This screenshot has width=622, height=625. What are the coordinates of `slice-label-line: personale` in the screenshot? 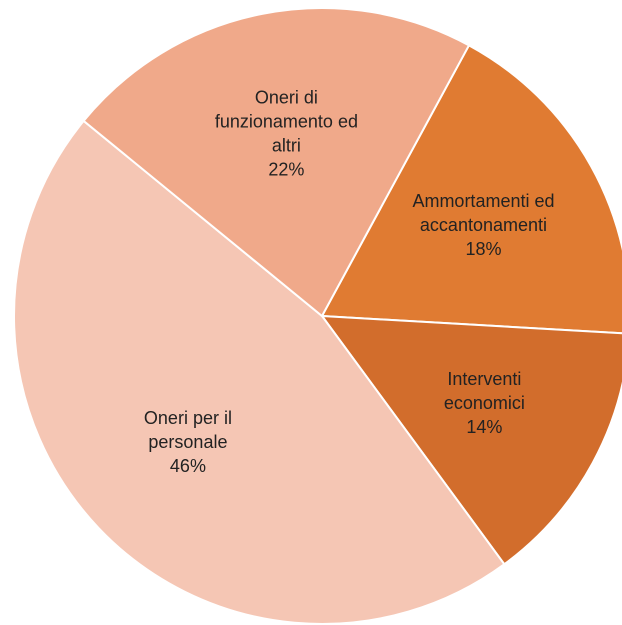 It's located at (187, 442).